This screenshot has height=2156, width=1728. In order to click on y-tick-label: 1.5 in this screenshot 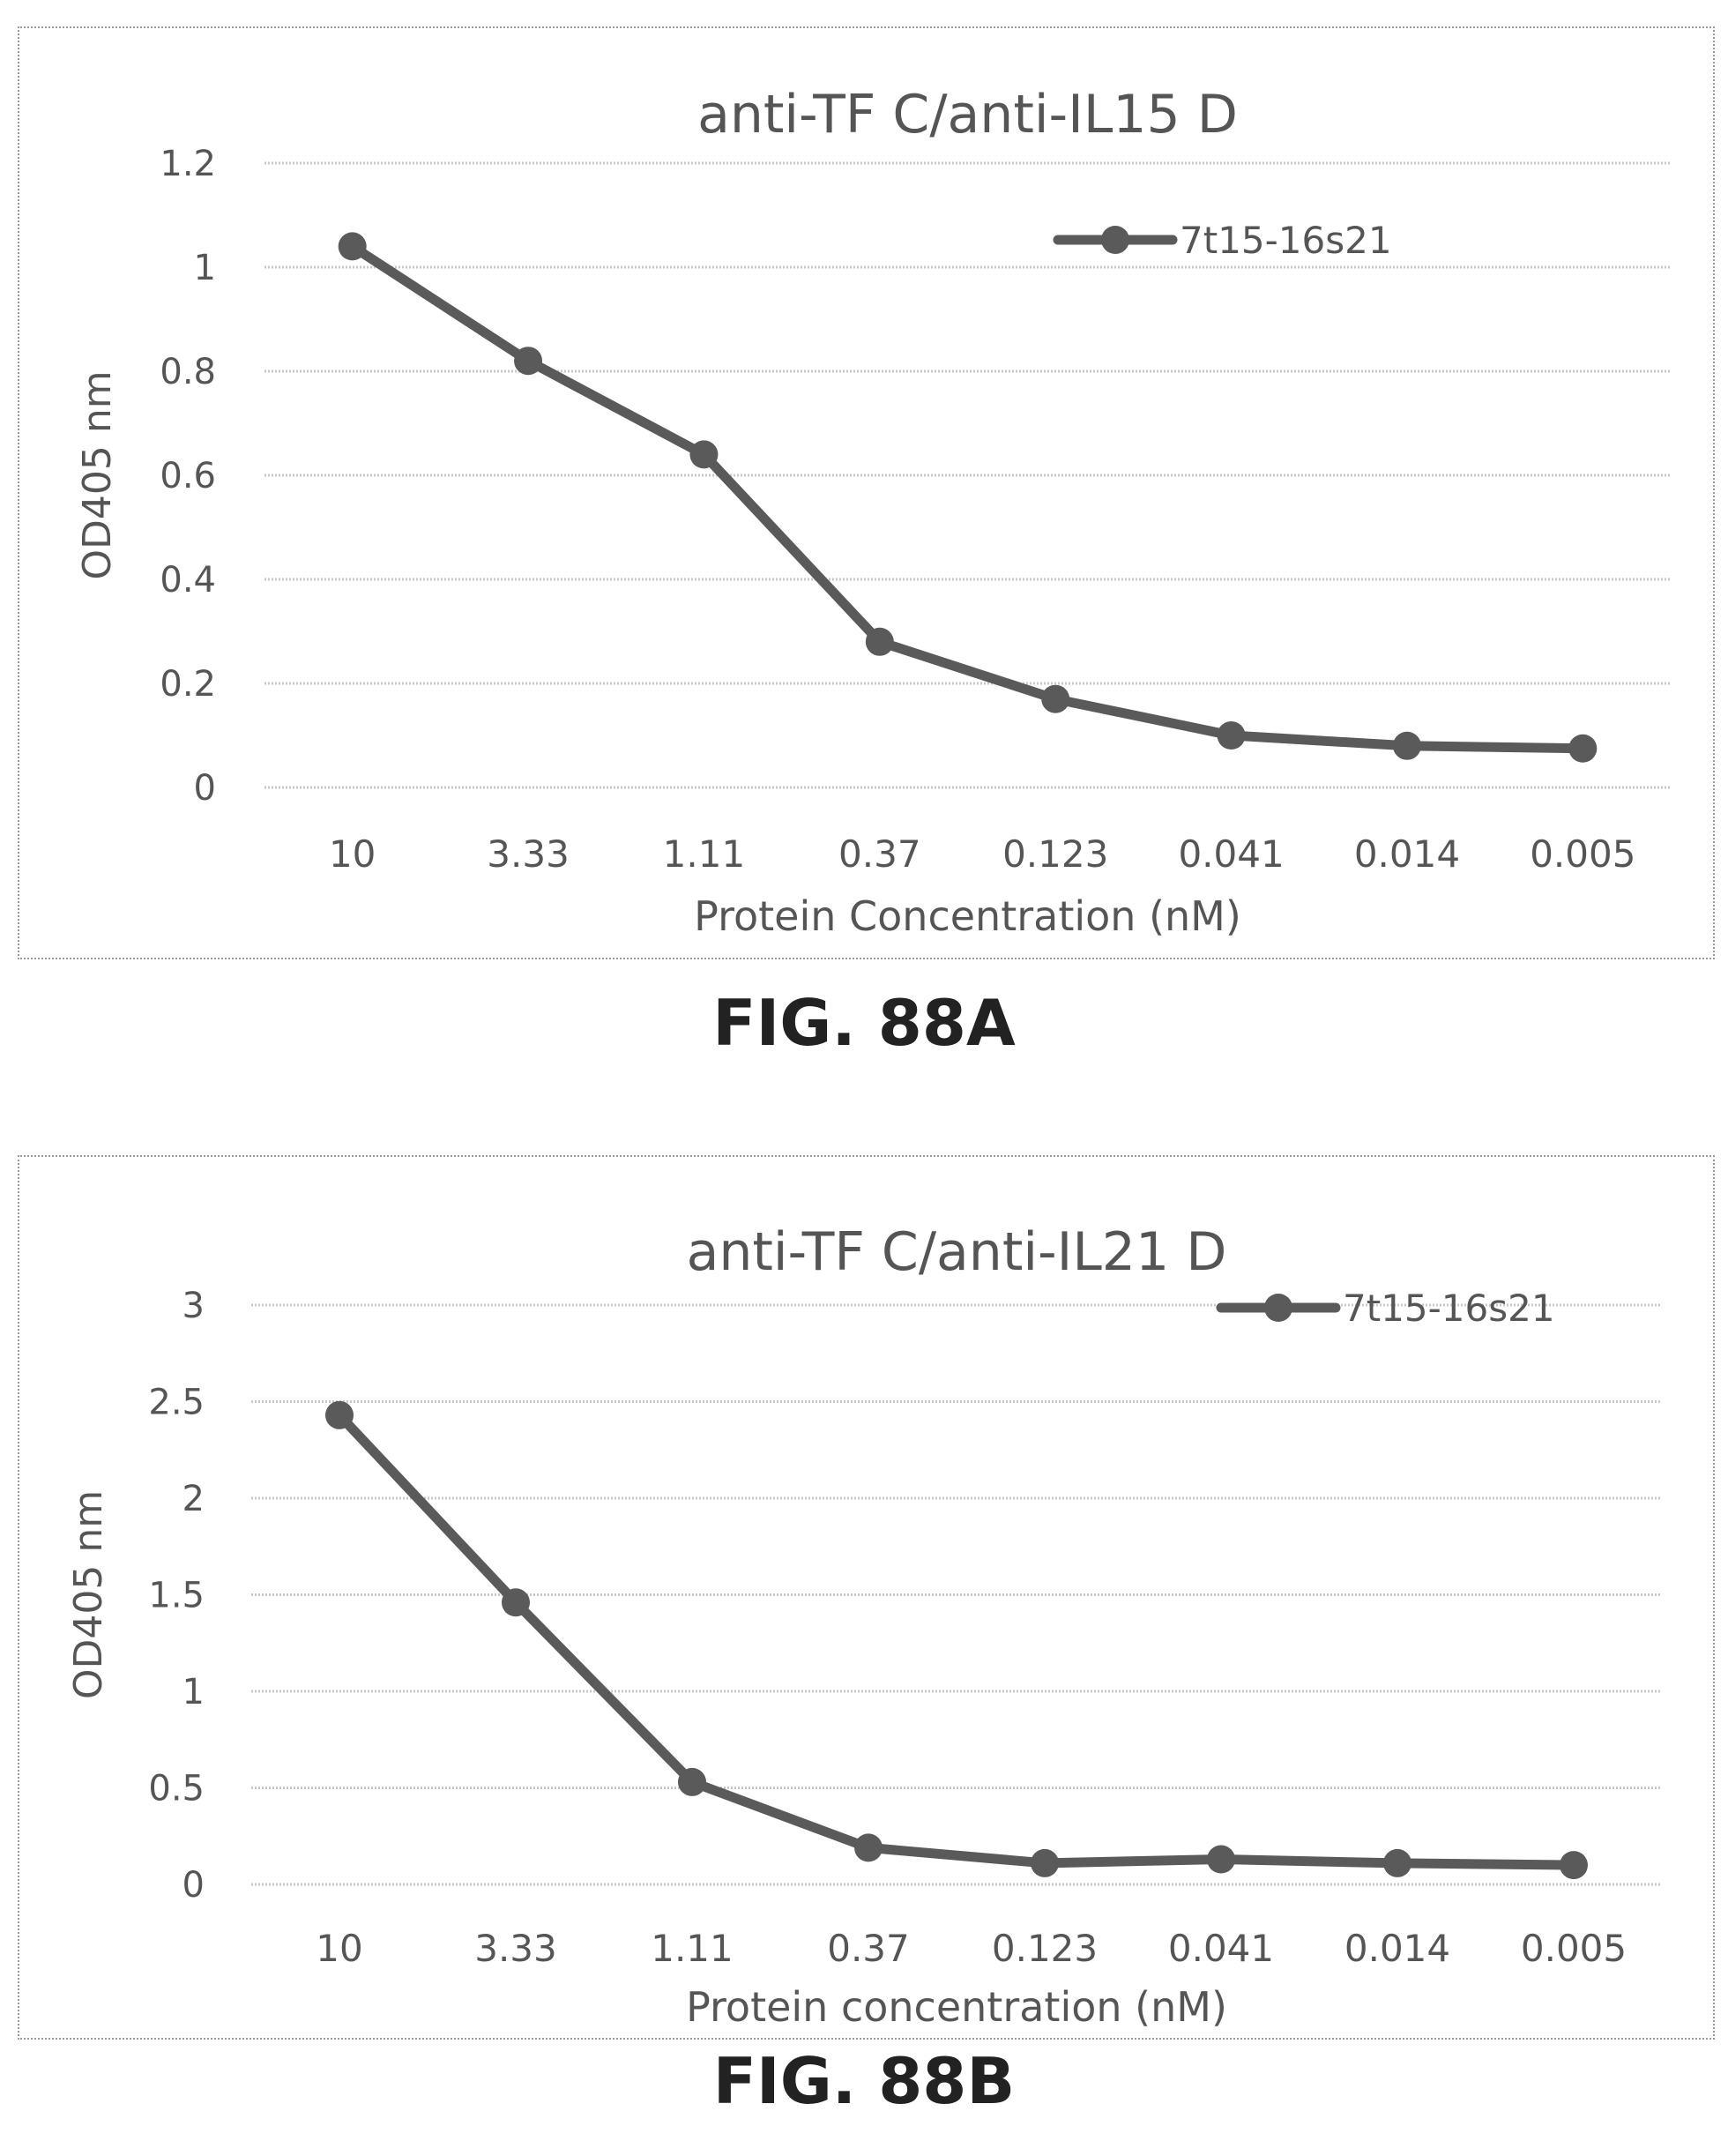, I will do `click(176, 1596)`.